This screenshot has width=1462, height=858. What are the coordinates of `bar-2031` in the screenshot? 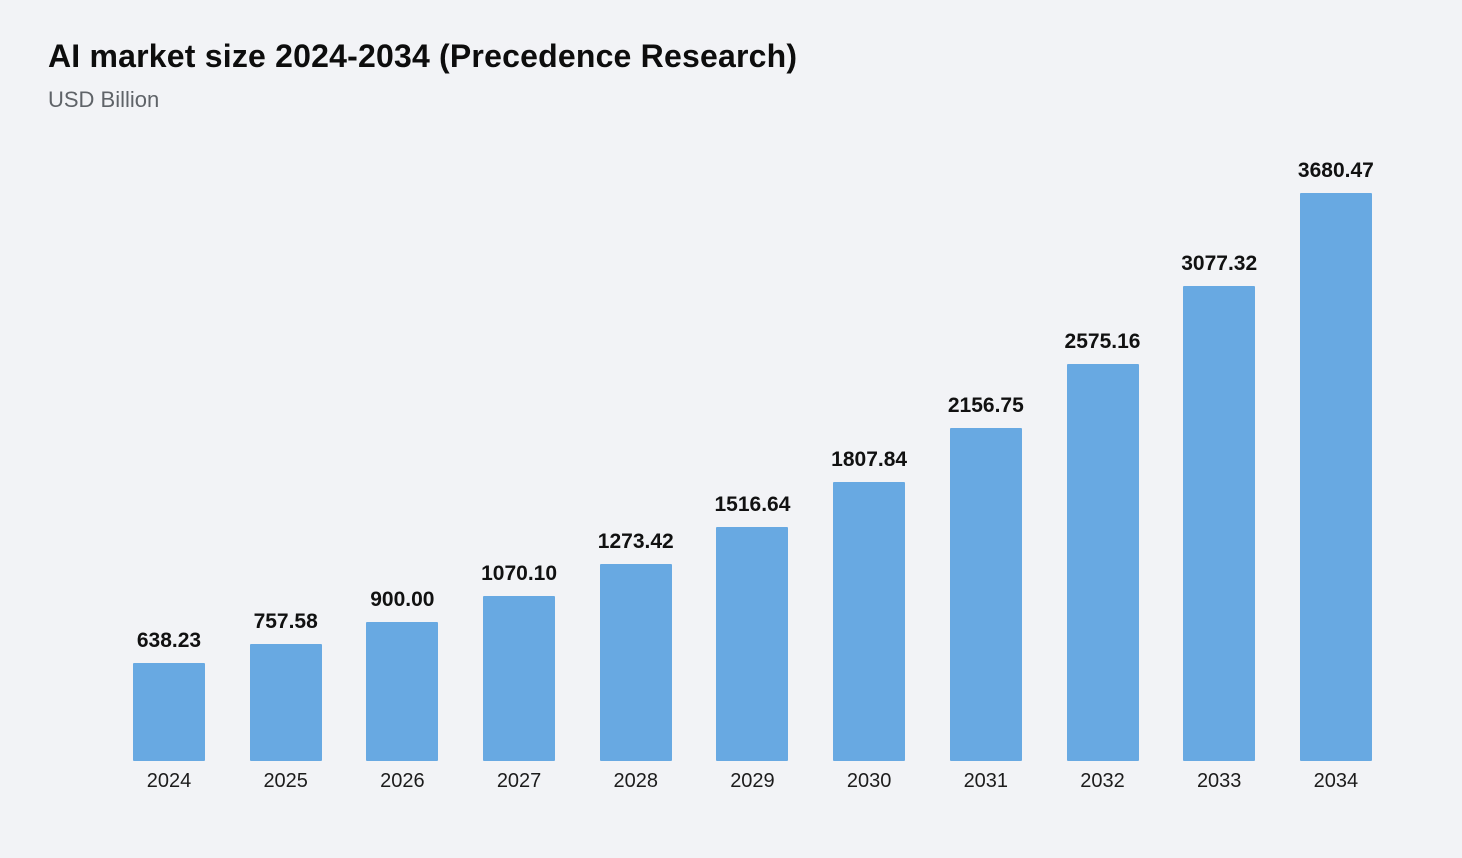 It's located at (985, 594).